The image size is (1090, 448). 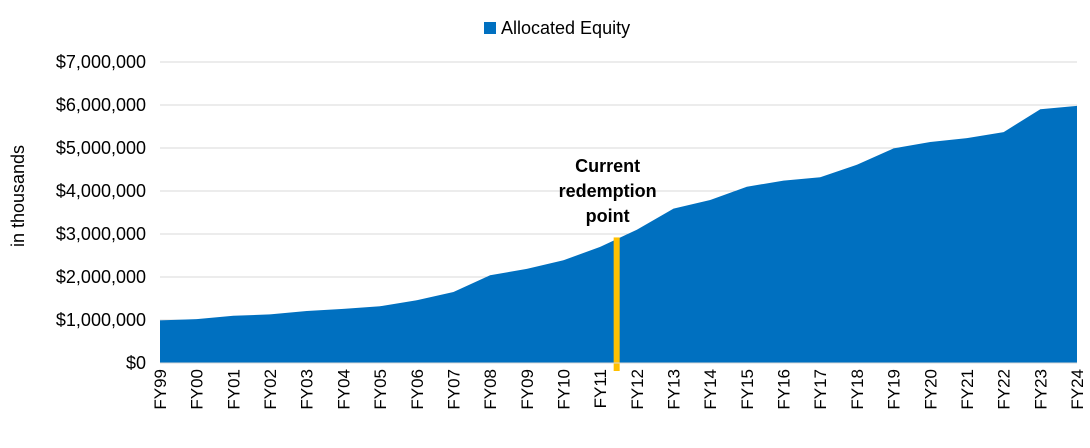 I want to click on redemption-annotation: Current redemption point, so click(x=608, y=191).